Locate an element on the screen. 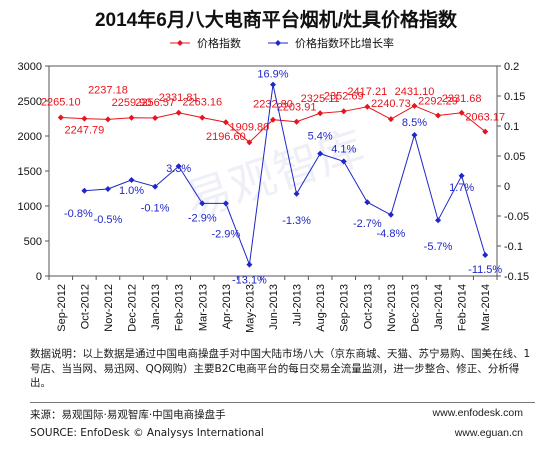  y-left-tick-label: 3000 is located at coordinates (30, 67).